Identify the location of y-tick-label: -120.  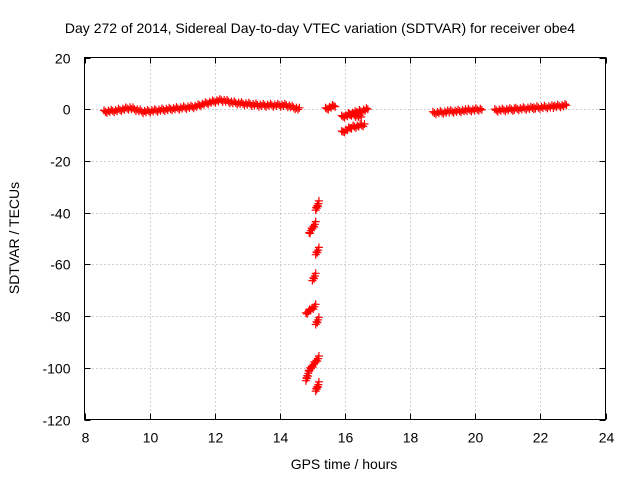
(56, 421).